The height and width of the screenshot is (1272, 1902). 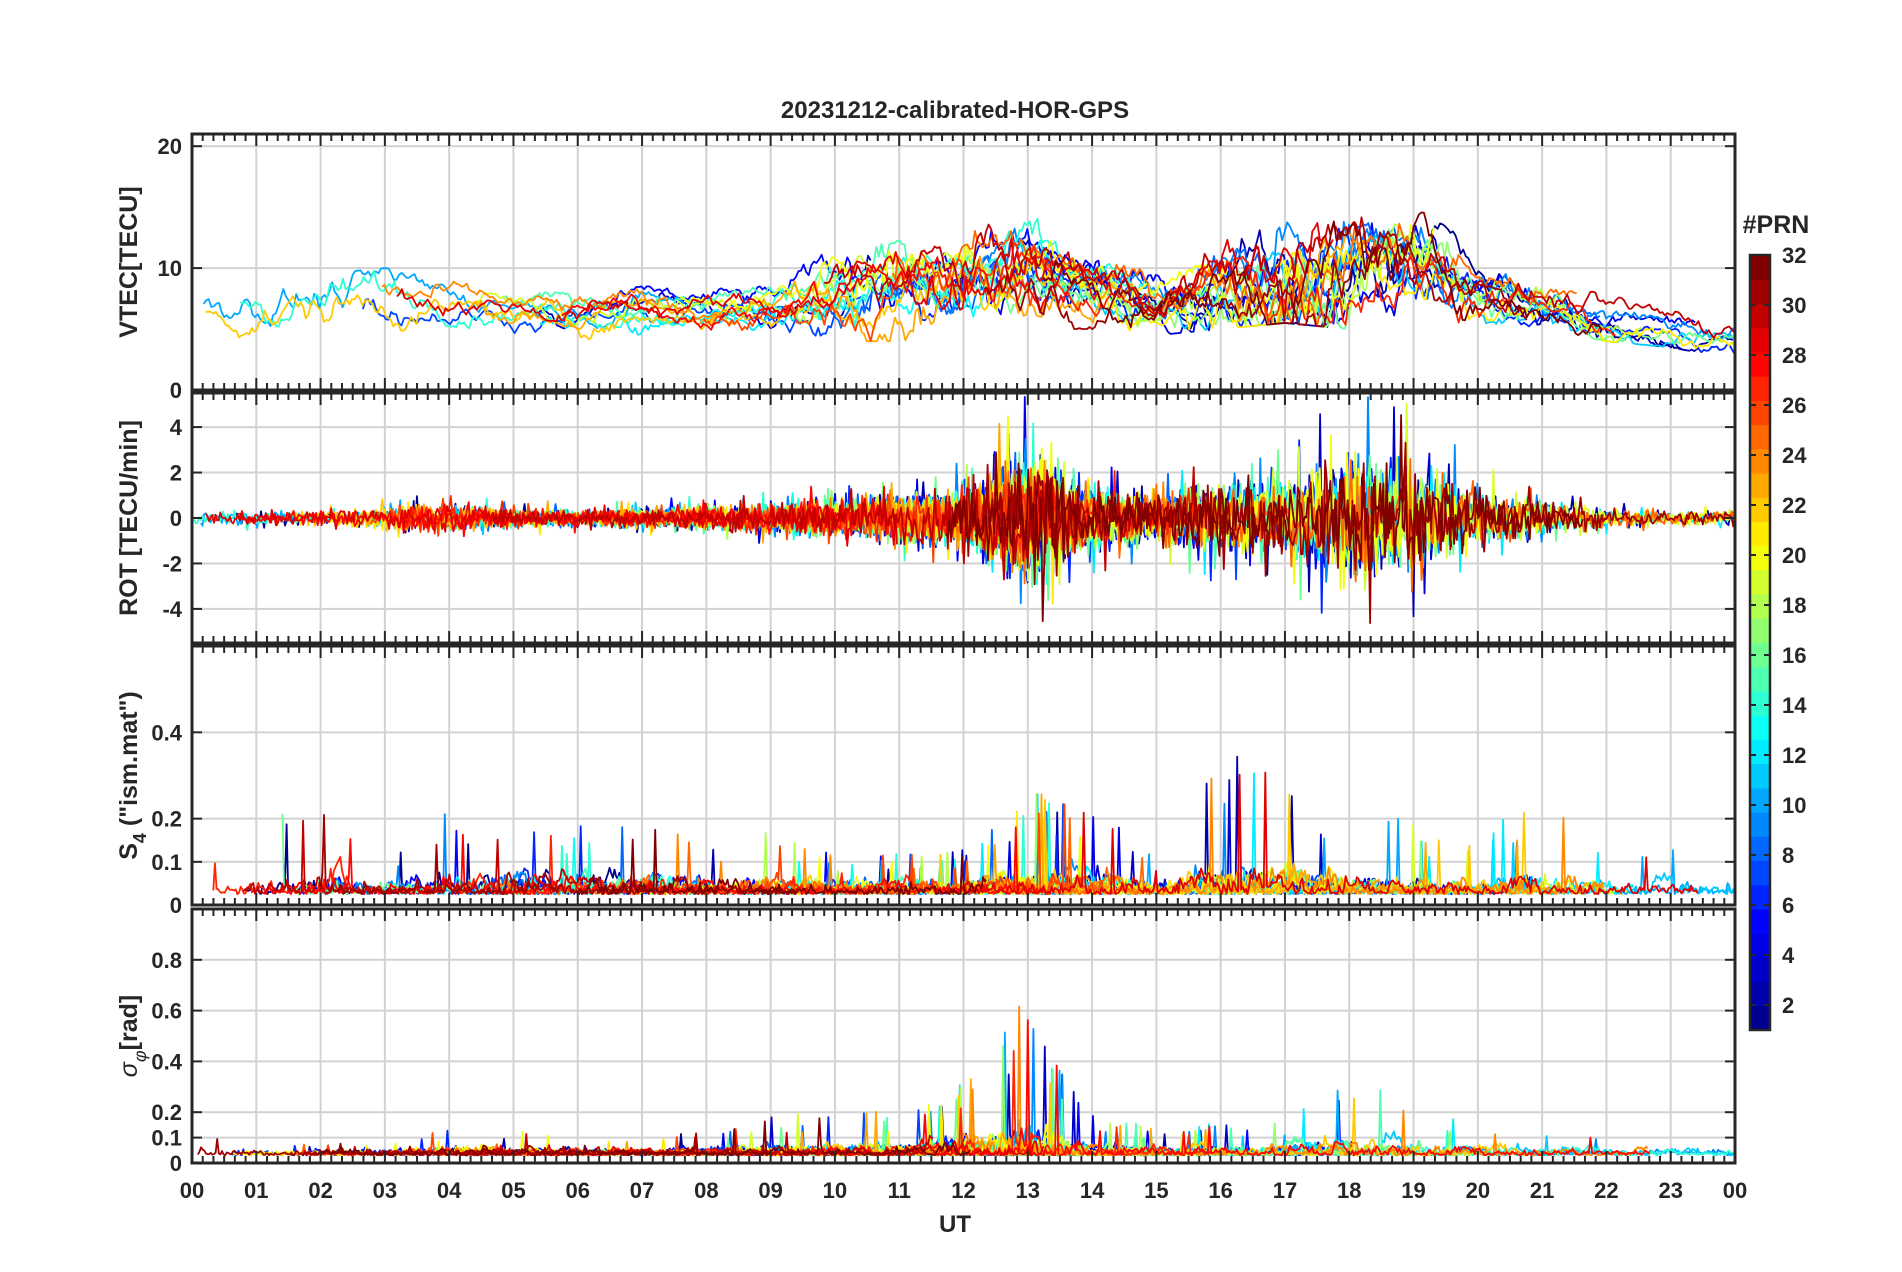 I want to click on x-tick-label: 17, so click(x=1285, y=1190).